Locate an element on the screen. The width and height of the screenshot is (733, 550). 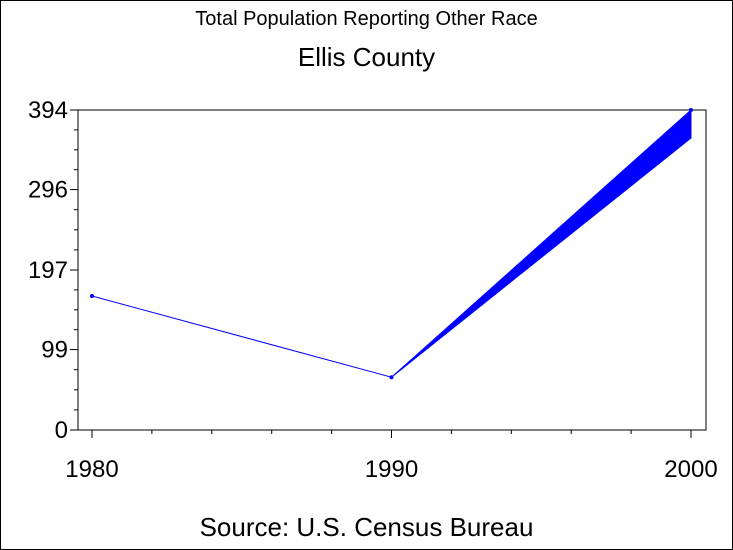
y-tick-label: 394 is located at coordinates (48, 110).